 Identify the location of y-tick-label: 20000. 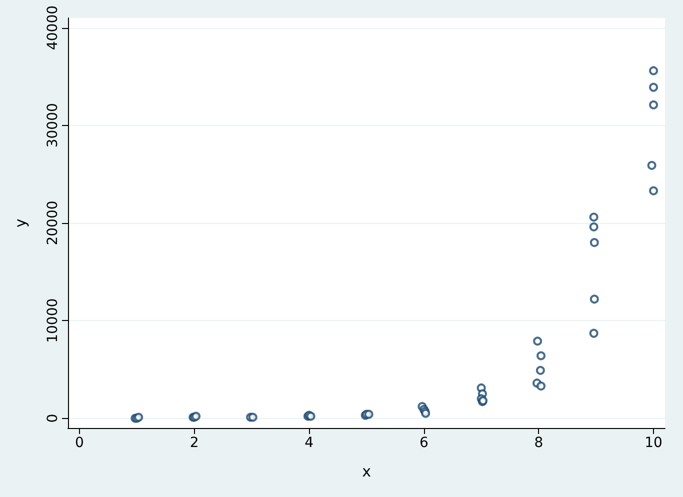
(53, 223).